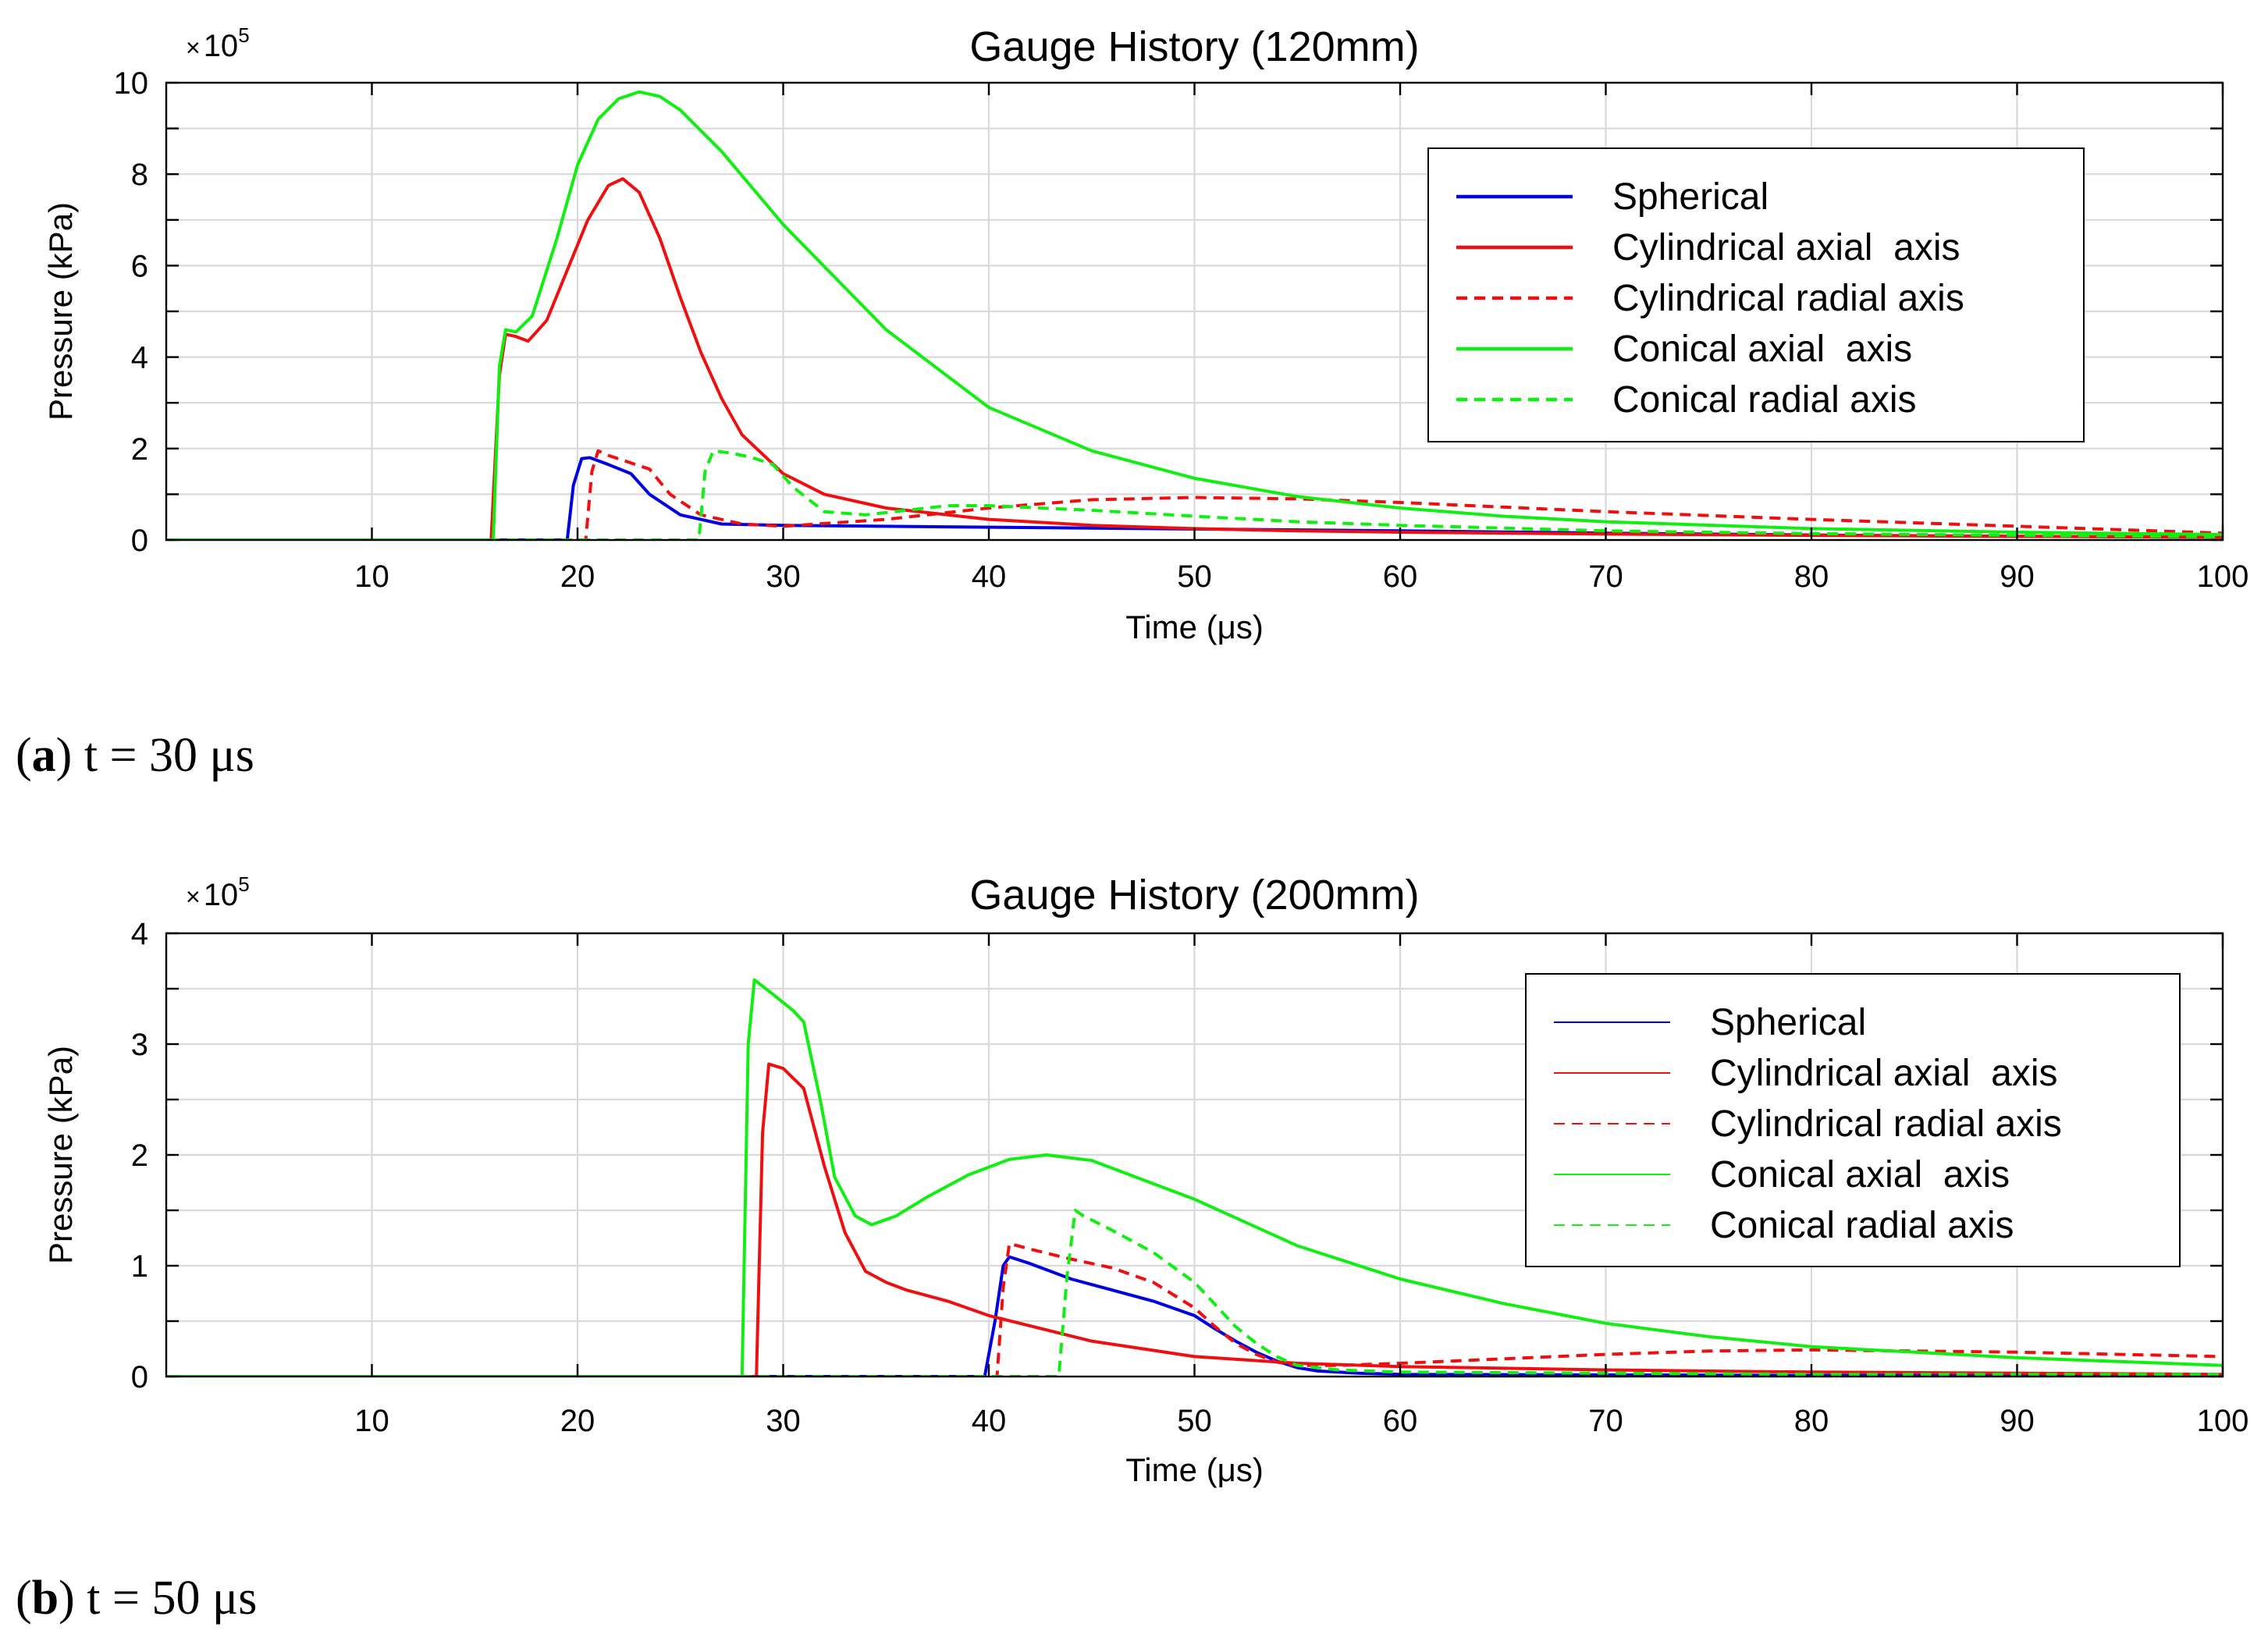  I want to click on y-tick-label: 1, so click(139, 1267).